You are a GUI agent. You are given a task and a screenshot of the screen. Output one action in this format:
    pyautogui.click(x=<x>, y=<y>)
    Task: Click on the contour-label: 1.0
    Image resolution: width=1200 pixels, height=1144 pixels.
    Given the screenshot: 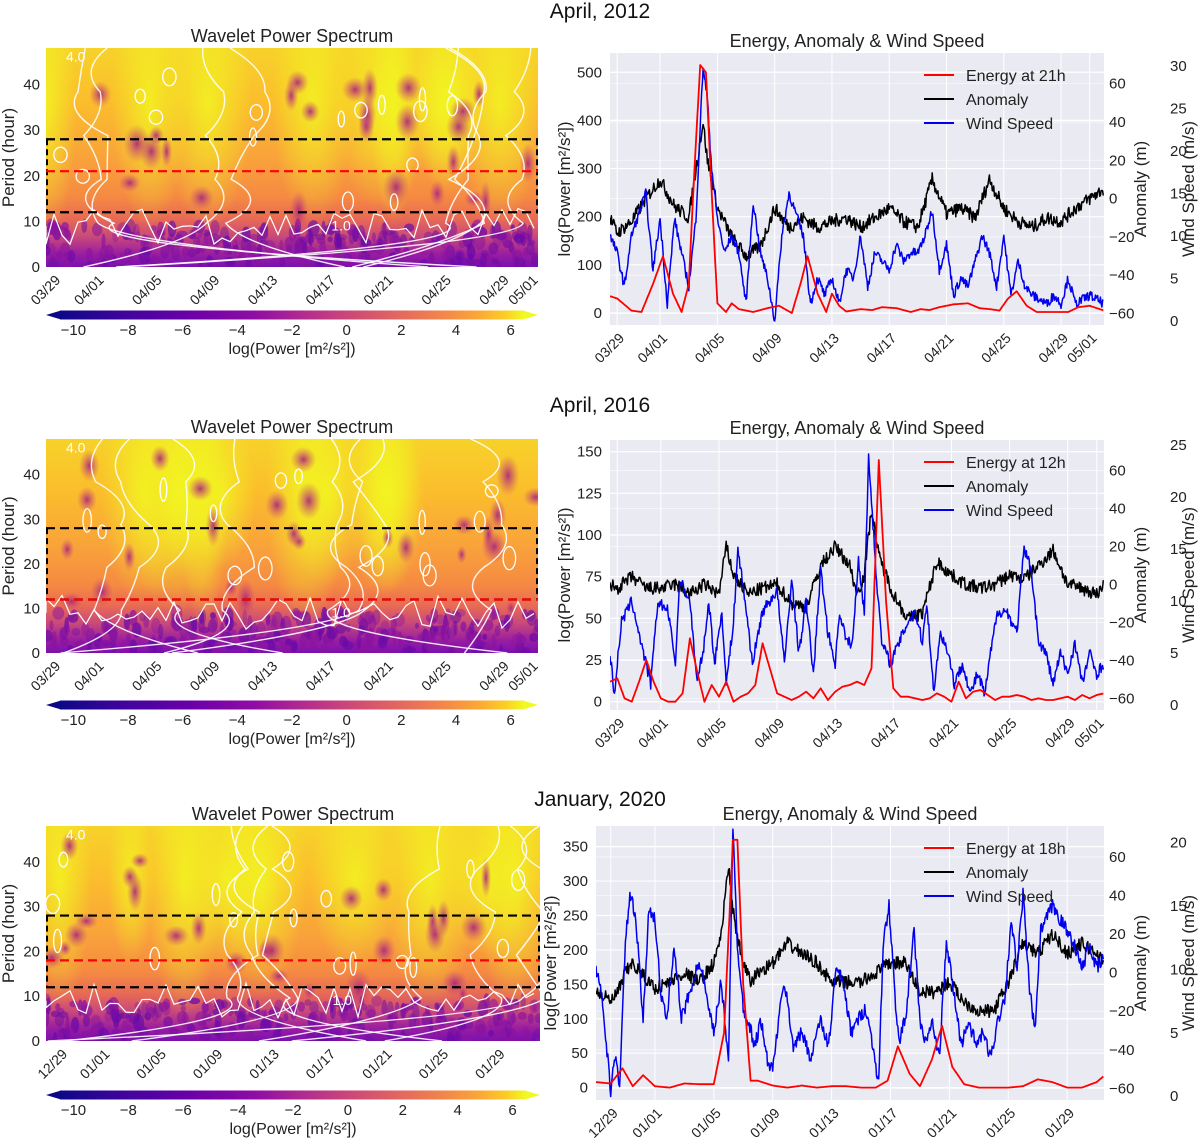 What is the action you would take?
    pyautogui.click(x=341, y=226)
    